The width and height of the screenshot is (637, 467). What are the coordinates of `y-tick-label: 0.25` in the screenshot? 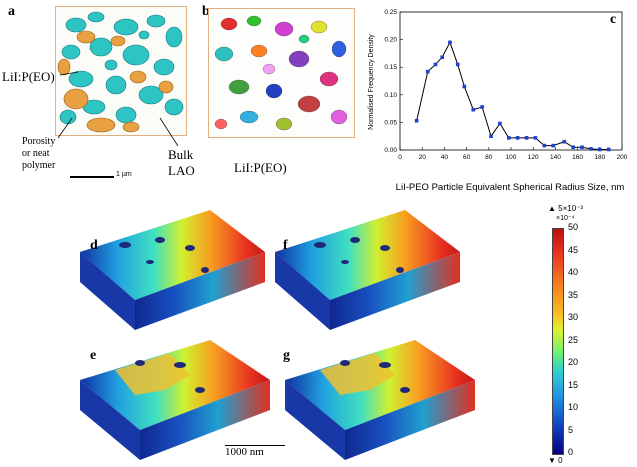 It's located at (390, 12).